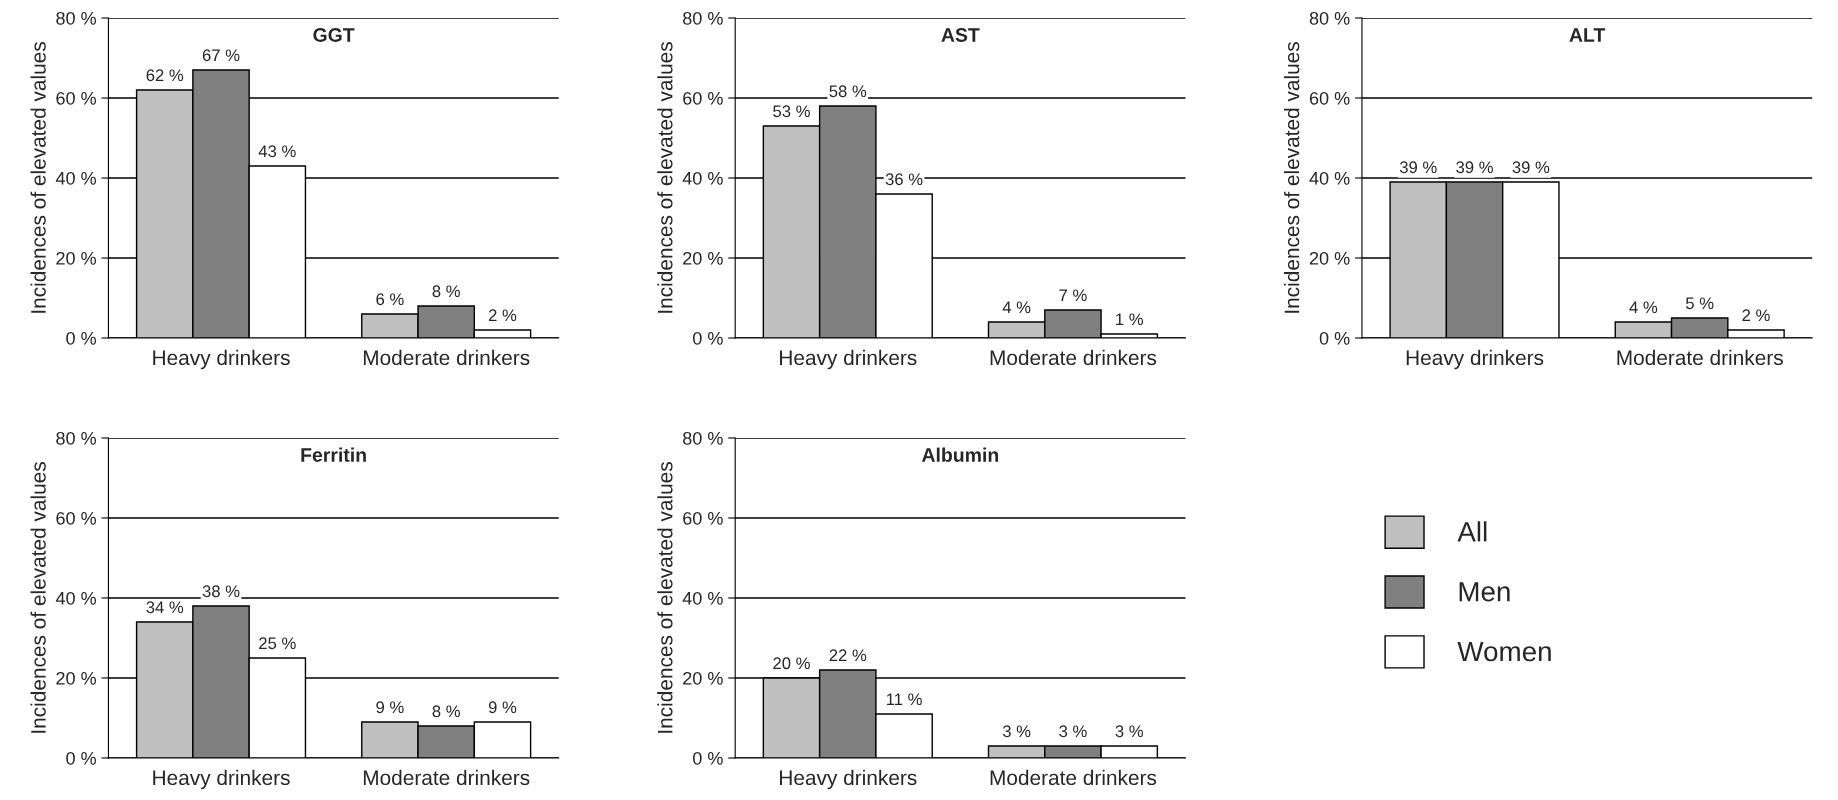 This screenshot has height=800, width=1838. I want to click on data-label: 43 %, so click(277, 151).